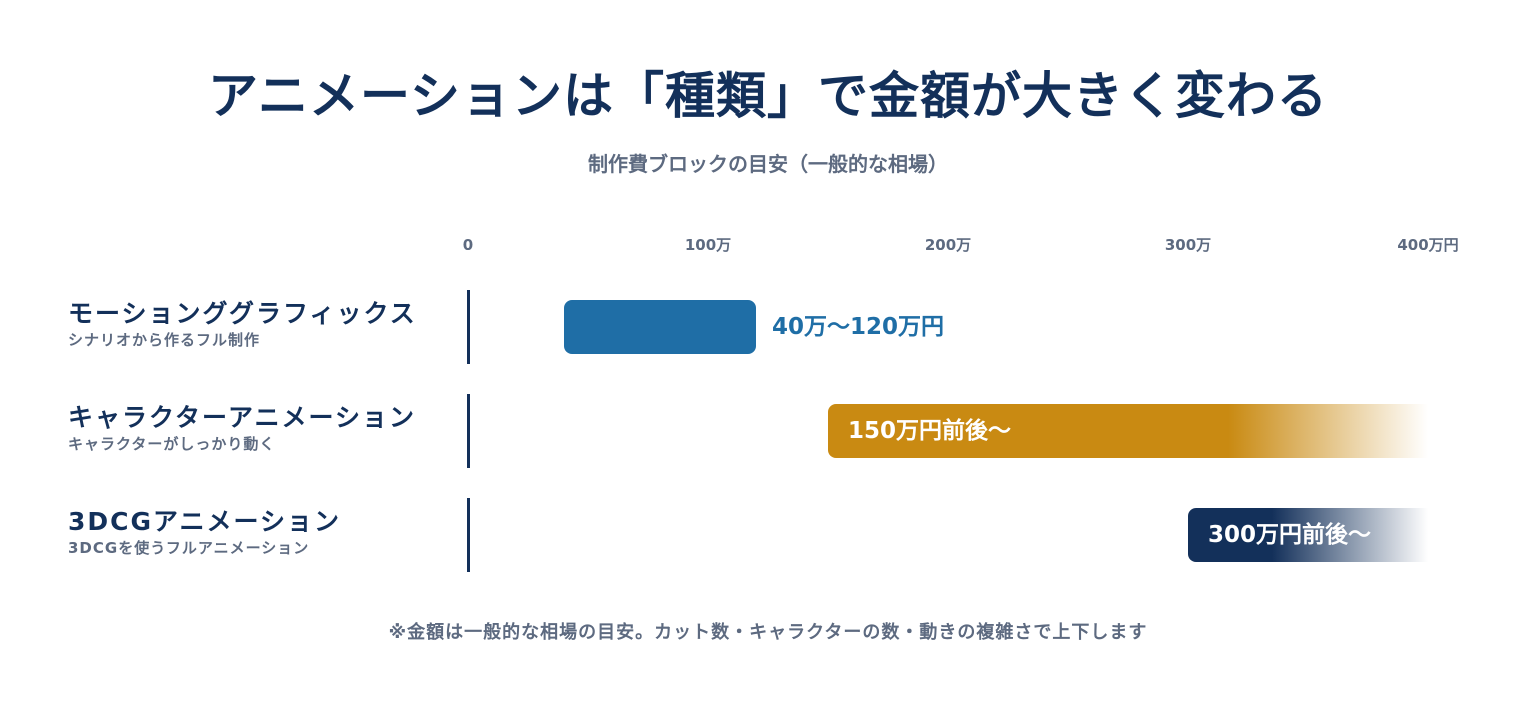 The width and height of the screenshot is (1536, 720). I want to click on category-name: キャラクターアニメーション, so click(242, 417).